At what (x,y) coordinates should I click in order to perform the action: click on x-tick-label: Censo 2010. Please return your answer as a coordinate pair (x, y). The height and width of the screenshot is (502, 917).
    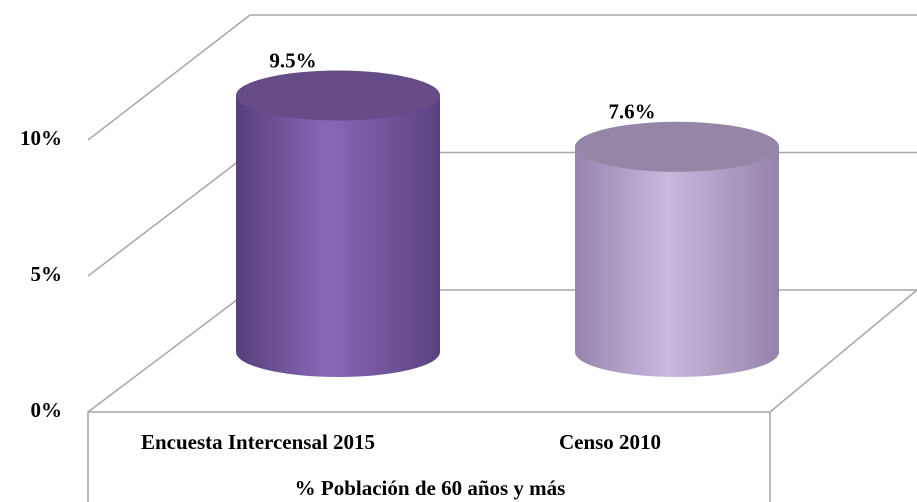
    Looking at the image, I should click on (610, 442).